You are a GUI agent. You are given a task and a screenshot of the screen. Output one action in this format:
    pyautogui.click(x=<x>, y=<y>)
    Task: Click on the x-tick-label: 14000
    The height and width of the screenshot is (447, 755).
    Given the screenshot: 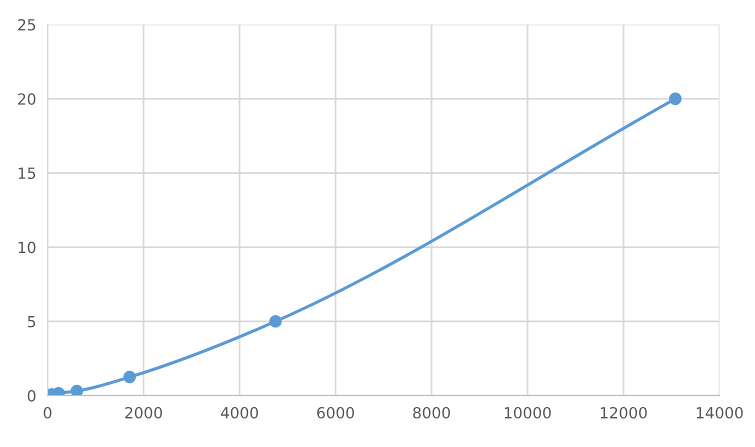 What is the action you would take?
    pyautogui.click(x=719, y=412)
    